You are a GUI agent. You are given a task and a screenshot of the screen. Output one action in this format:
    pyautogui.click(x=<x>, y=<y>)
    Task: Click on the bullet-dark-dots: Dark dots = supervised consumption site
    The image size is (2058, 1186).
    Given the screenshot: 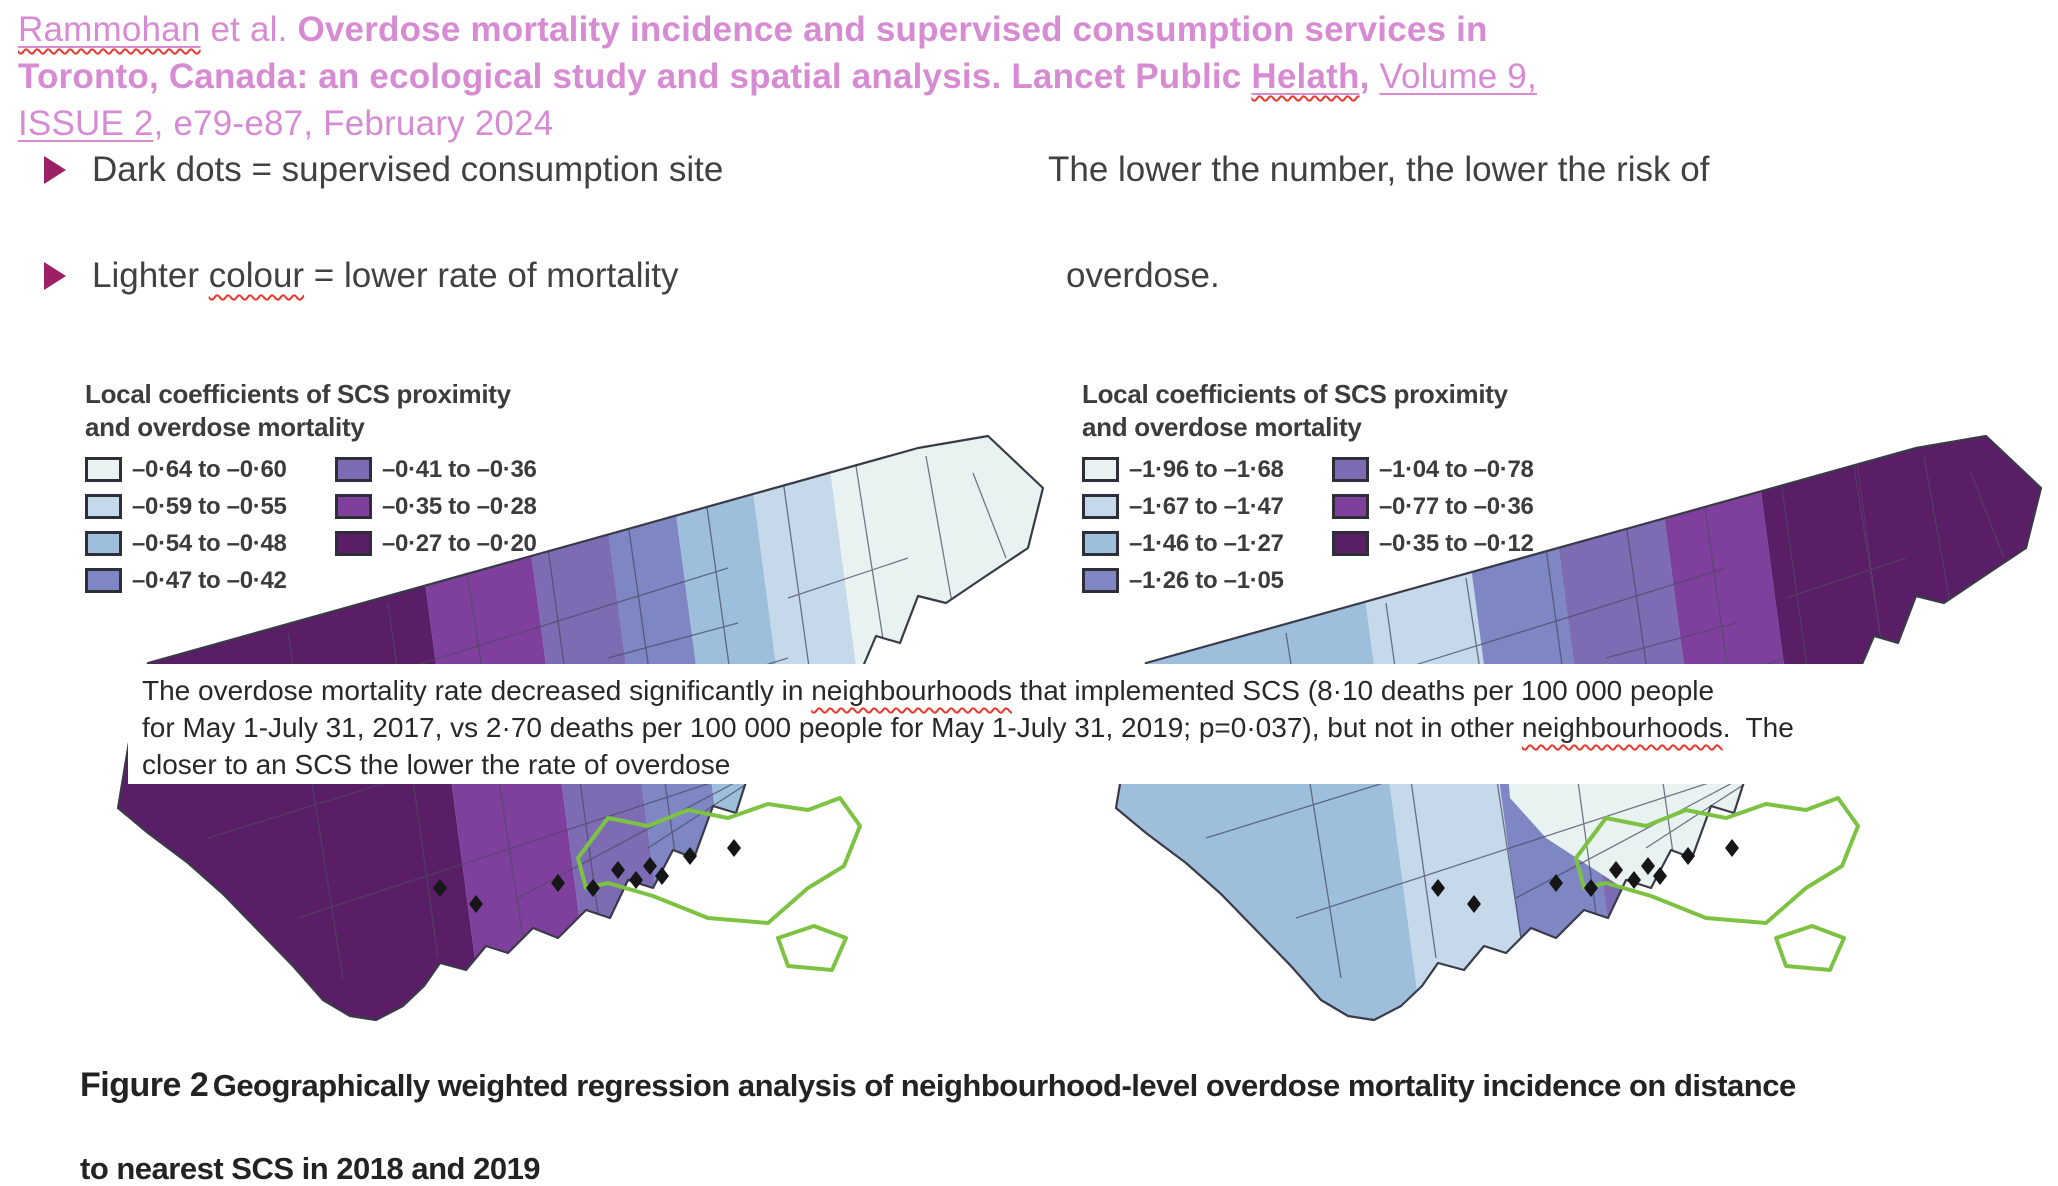 What is the action you would take?
    pyautogui.click(x=383, y=170)
    